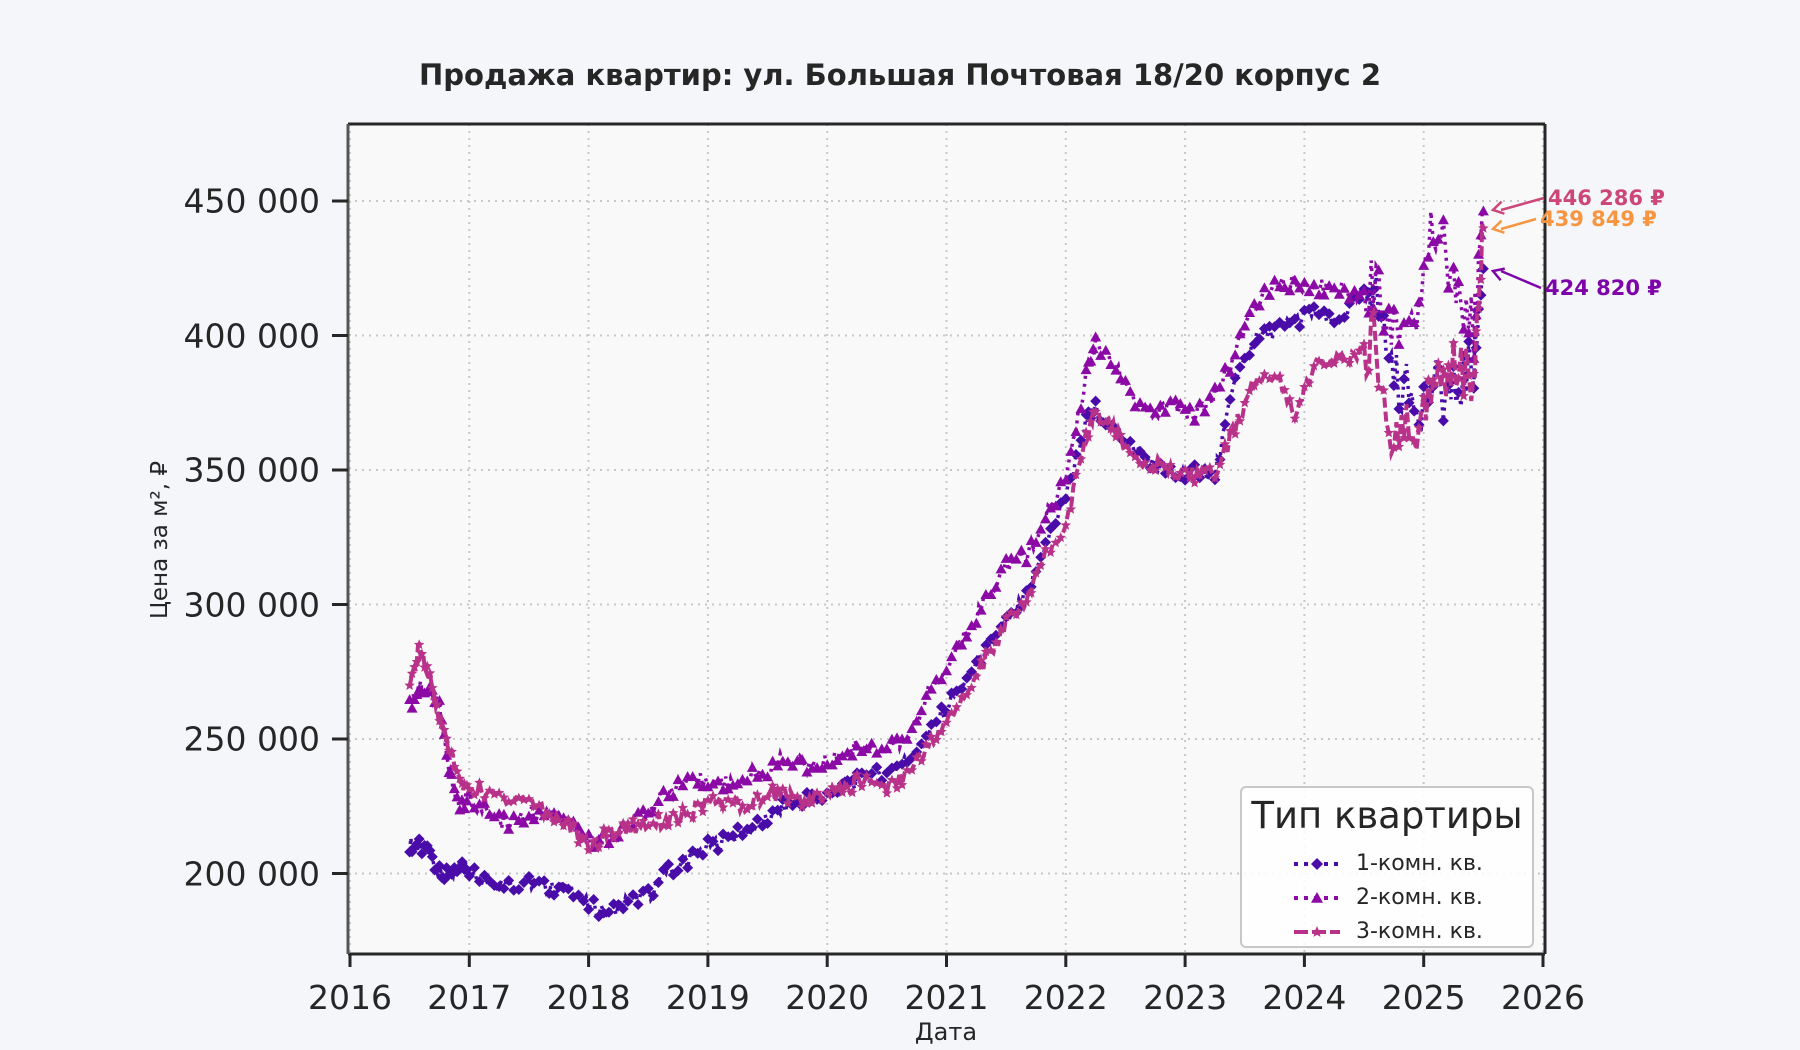 The image size is (1800, 1050). I want to click on legend-item-3room: 3-комн. кв., so click(1387, 933).